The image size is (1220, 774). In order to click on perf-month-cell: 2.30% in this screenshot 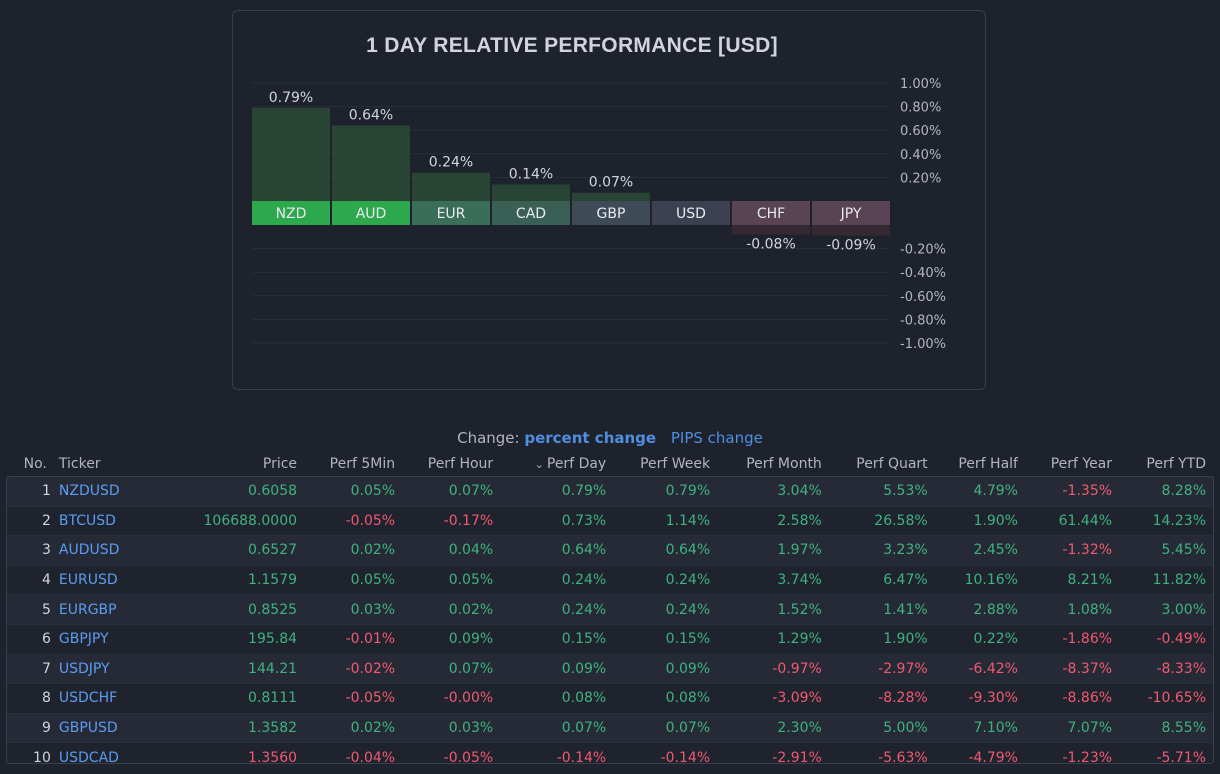, I will do `click(774, 727)`.